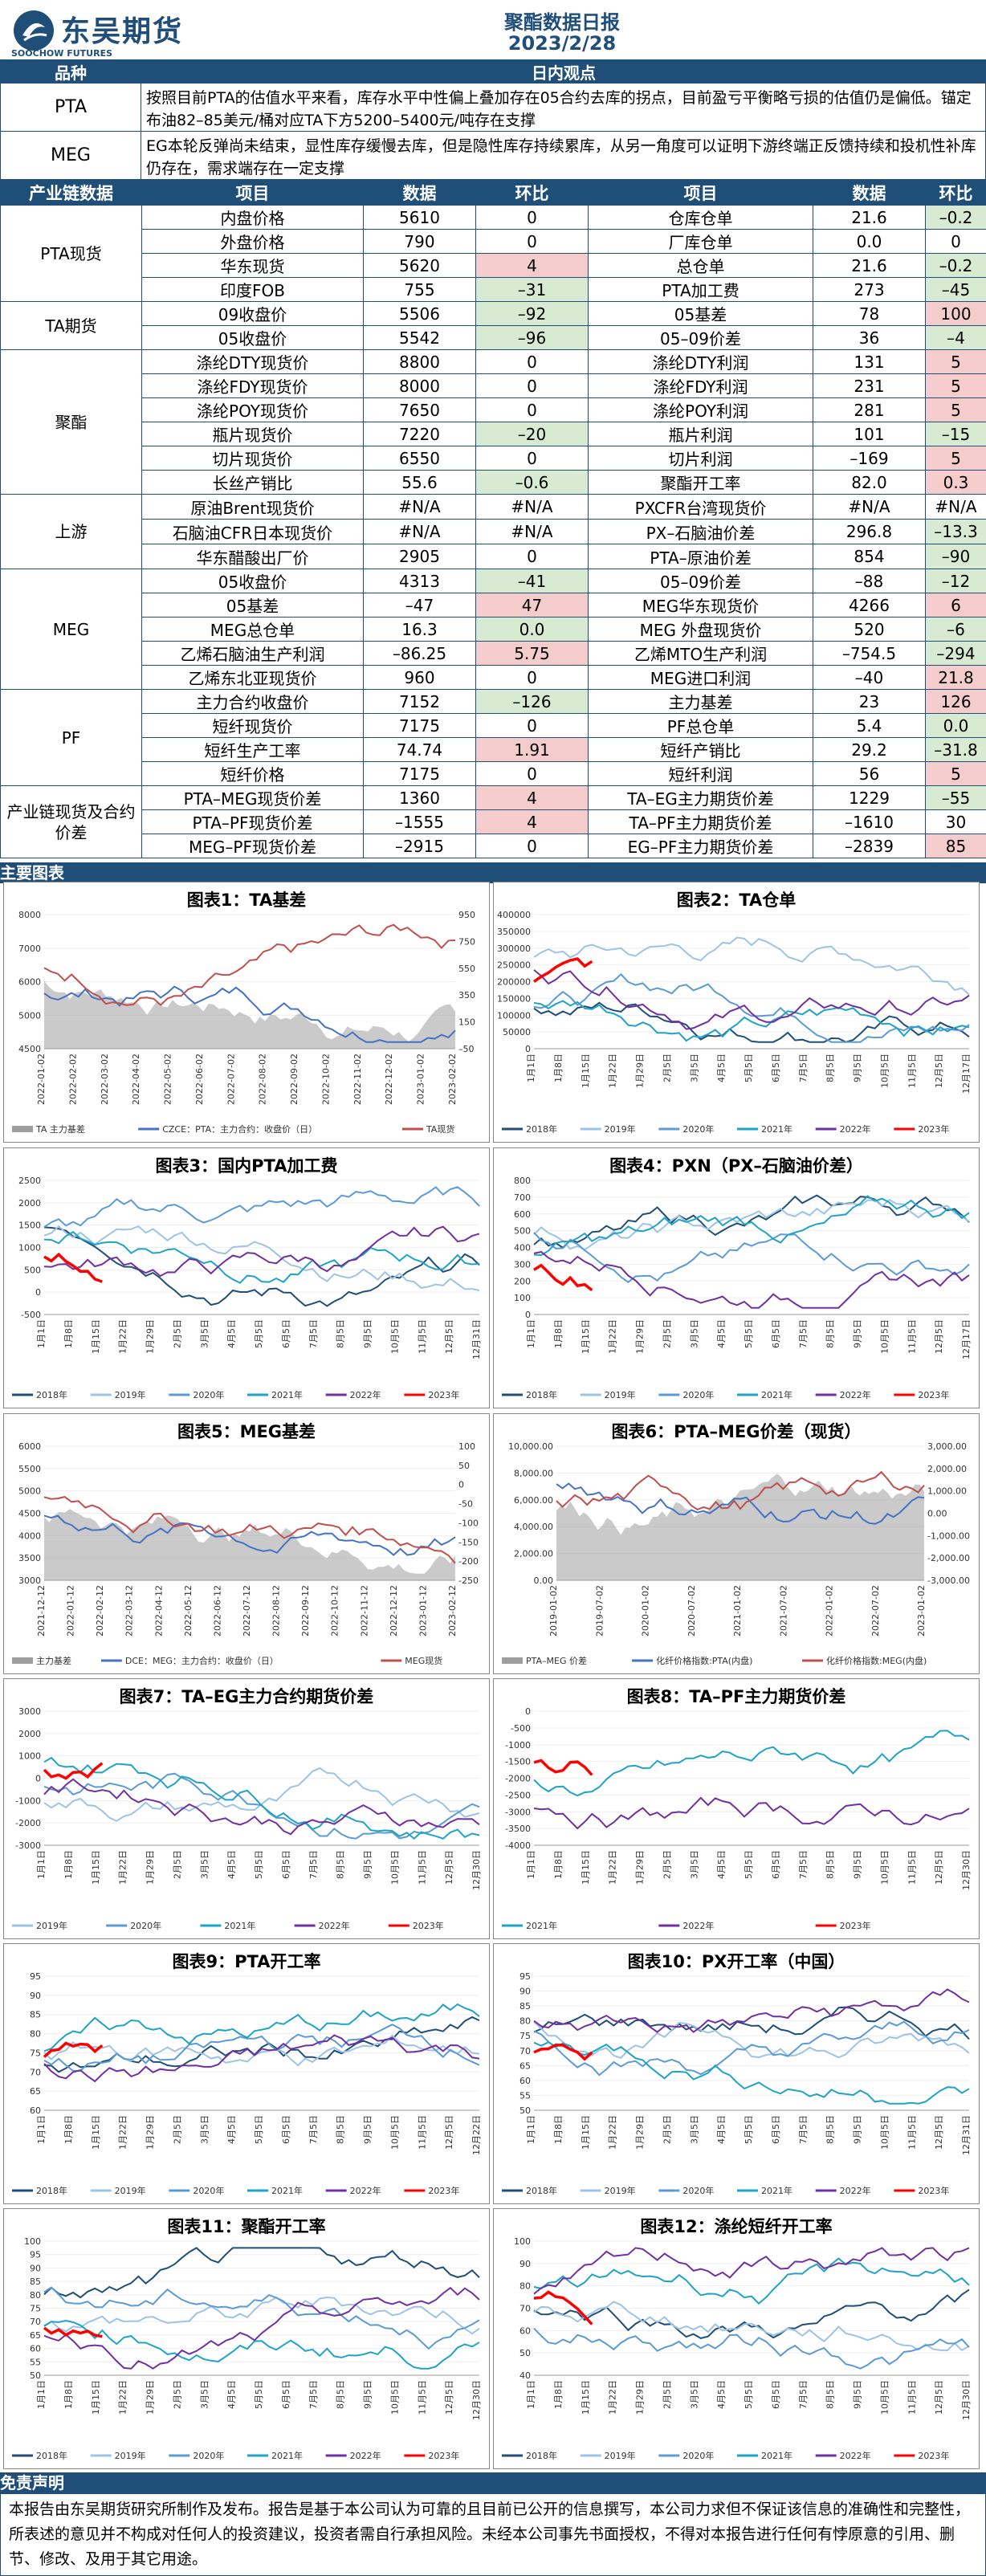 This screenshot has width=986, height=2576. Describe the element at coordinates (35, 2268) in the screenshot. I see `y-tick-label: 90` at that location.